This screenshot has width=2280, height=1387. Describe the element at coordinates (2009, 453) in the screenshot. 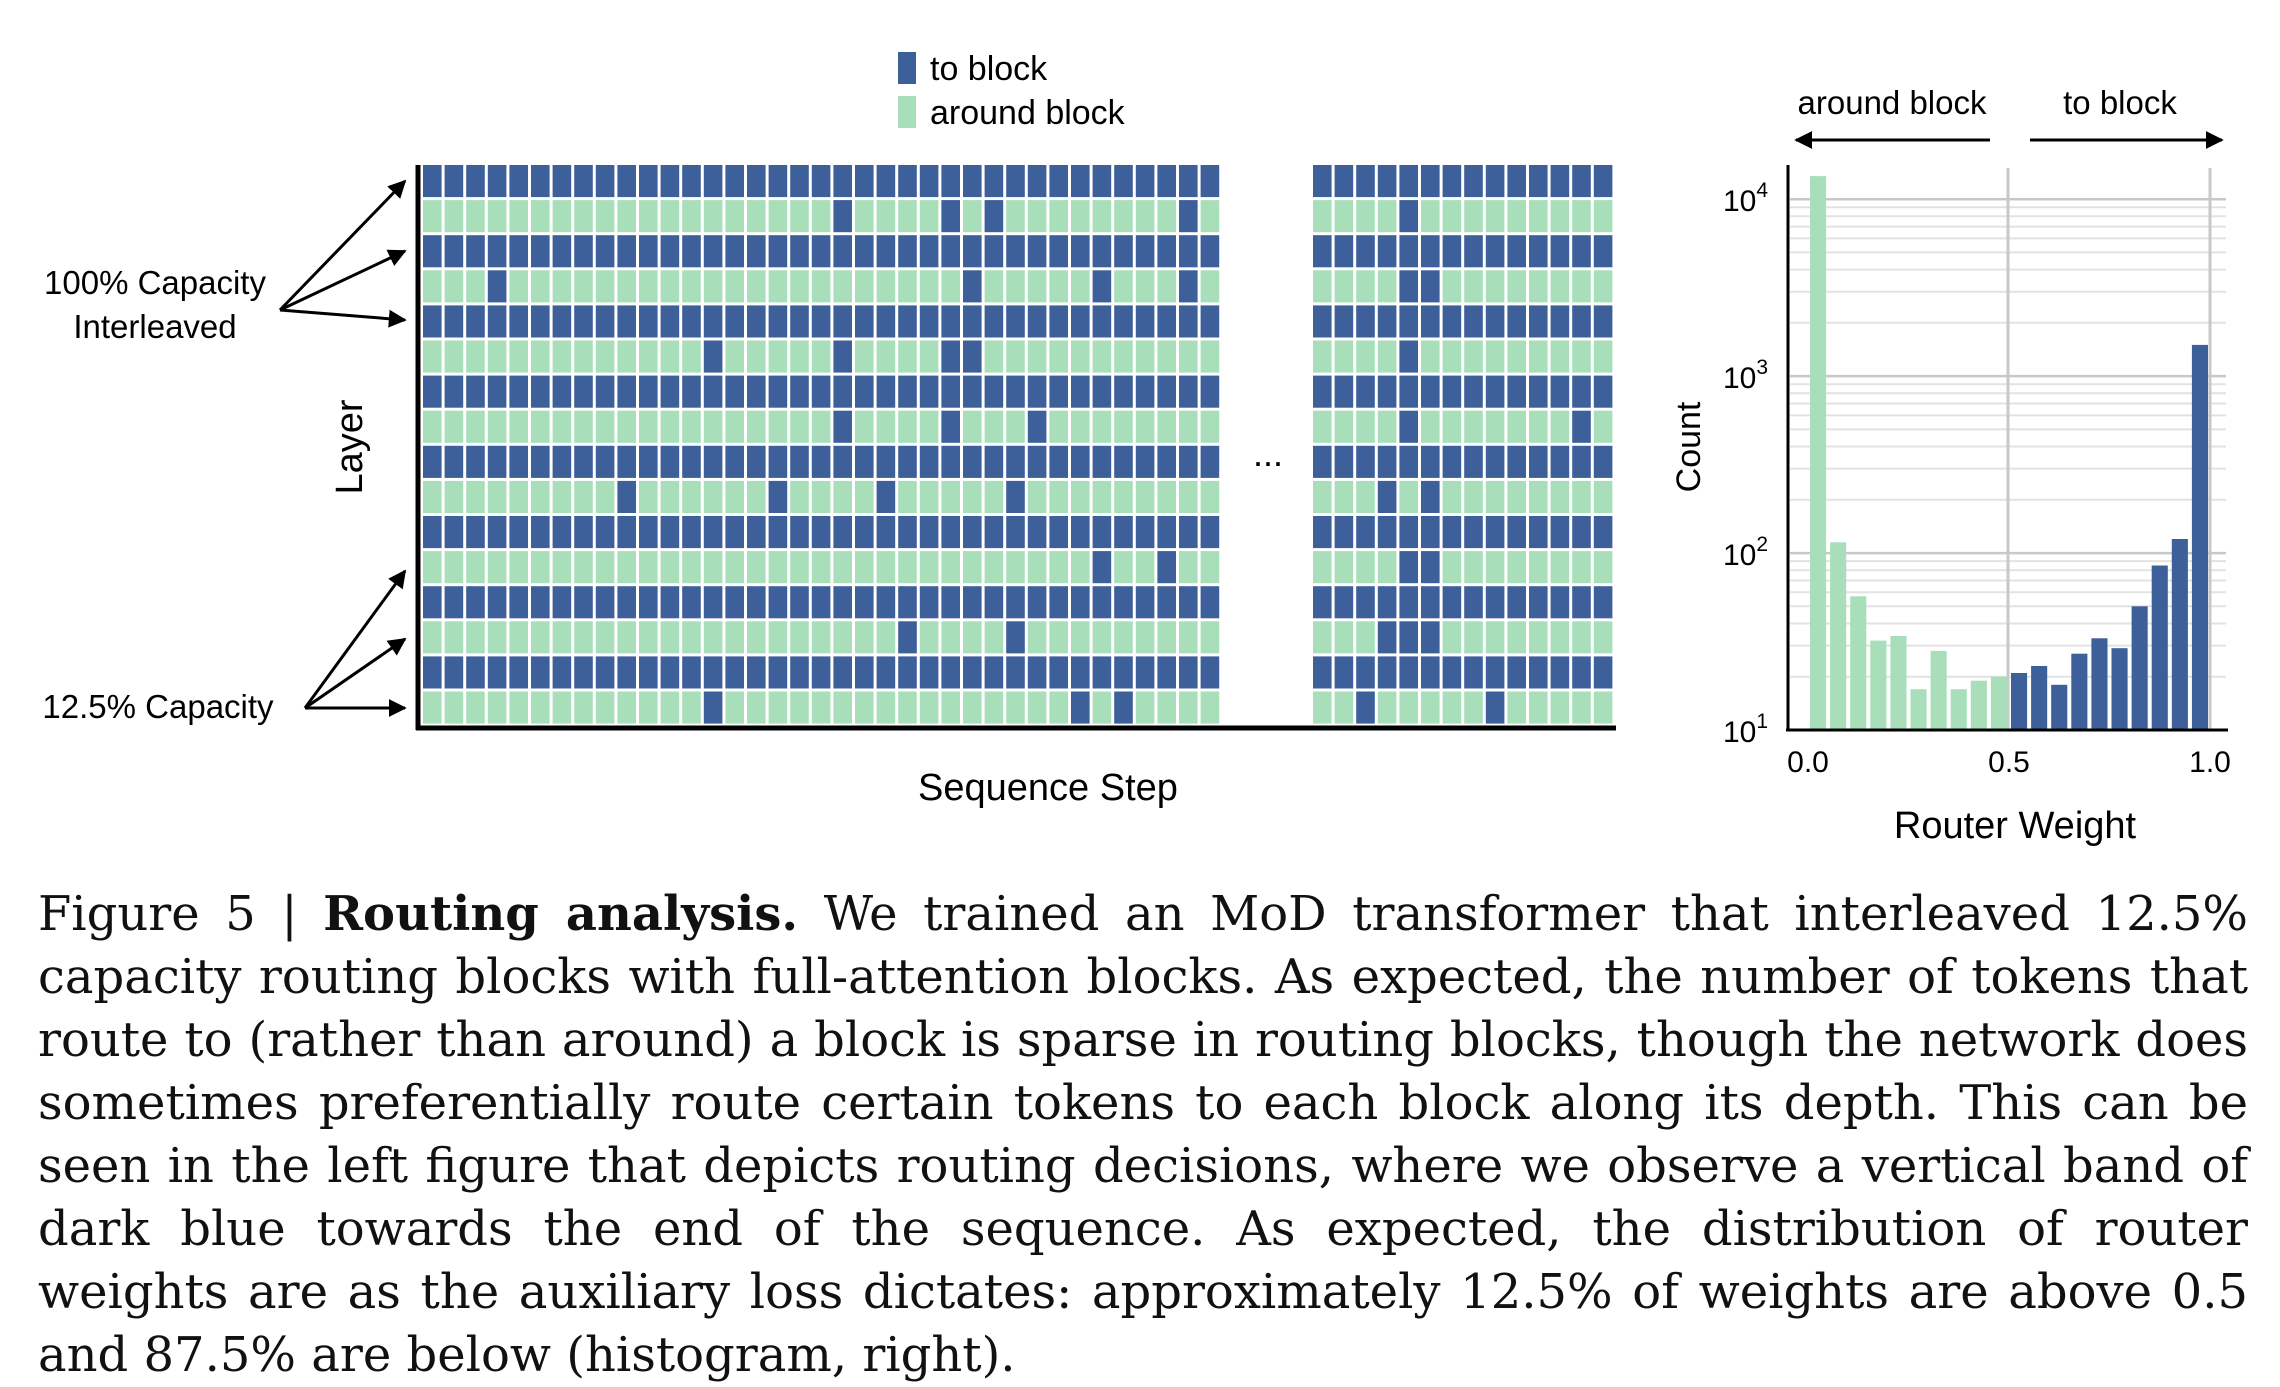

I see `histogram-bars` at that location.